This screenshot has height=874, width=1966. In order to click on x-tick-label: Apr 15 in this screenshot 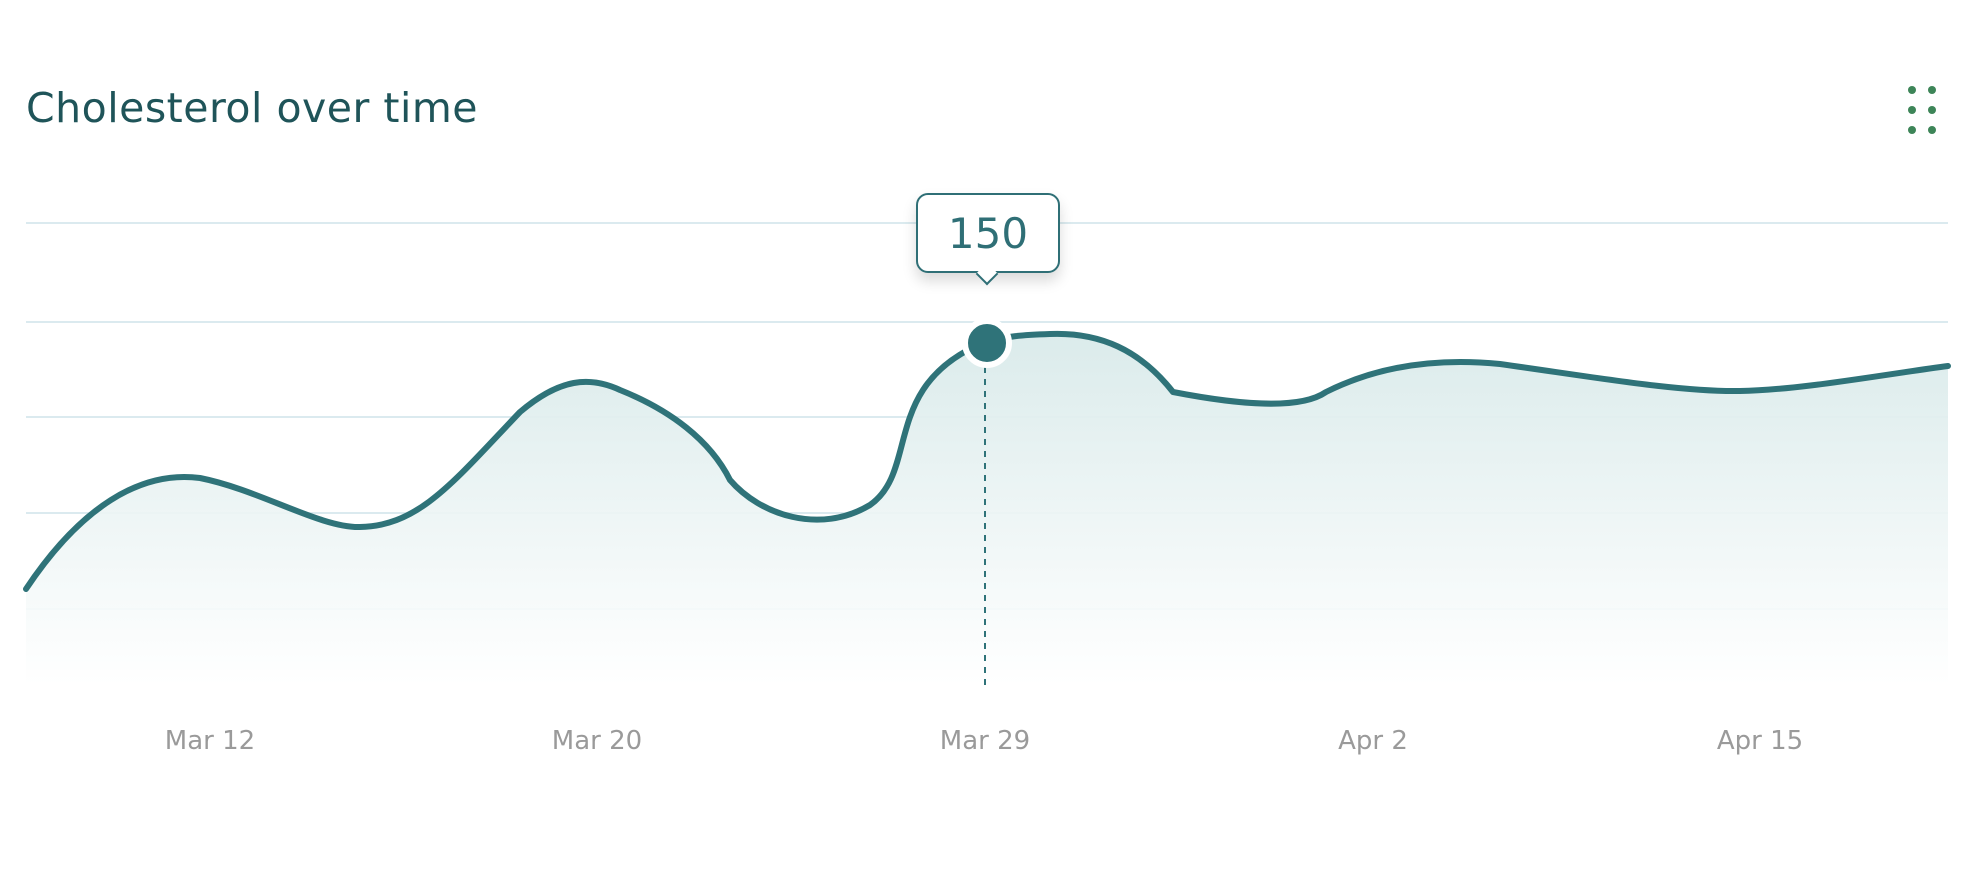, I will do `click(1760, 741)`.